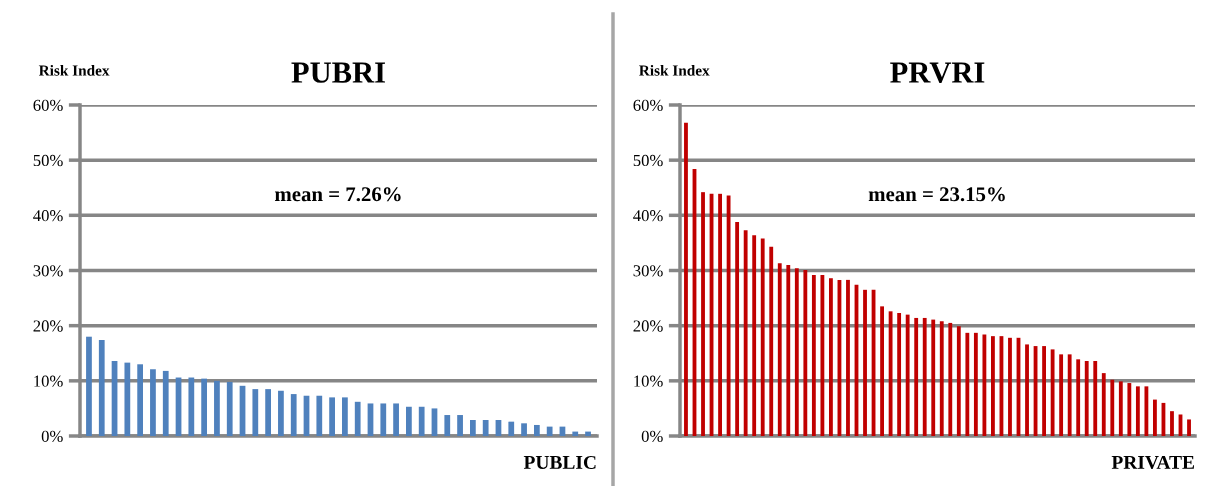 This screenshot has width=1205, height=486. What do you see at coordinates (1152, 462) in the screenshot?
I see `x-axis-title: PRIVATE` at bounding box center [1152, 462].